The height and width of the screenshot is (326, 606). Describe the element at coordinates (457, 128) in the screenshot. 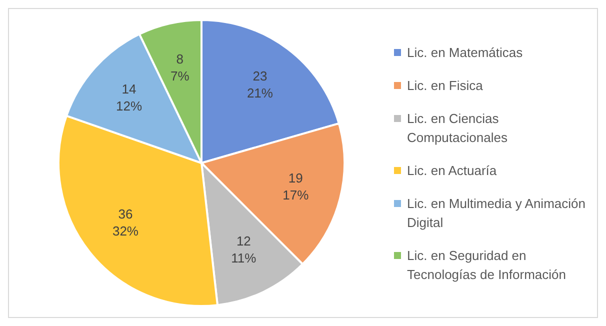

I see `legend-label: Lic. en Ciencias Computacionales` at that location.